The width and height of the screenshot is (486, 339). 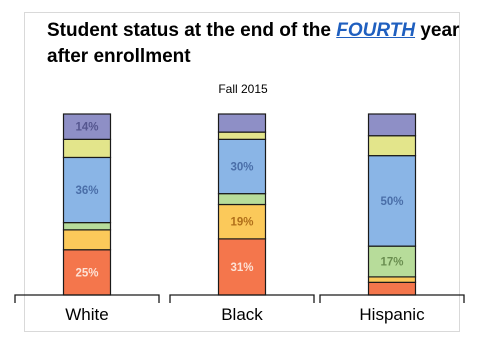 I want to click on title-text-before: Student status at the end of the, so click(x=192, y=30).